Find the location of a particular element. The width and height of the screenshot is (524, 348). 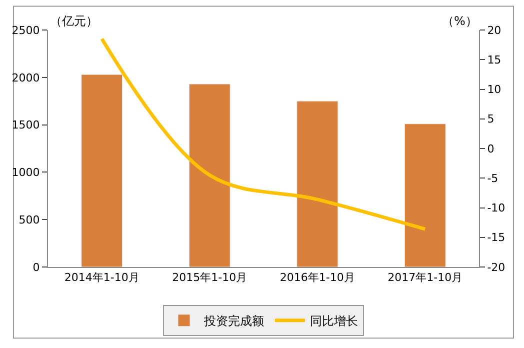

y-axis-title: （亿元） is located at coordinates (74, 21).